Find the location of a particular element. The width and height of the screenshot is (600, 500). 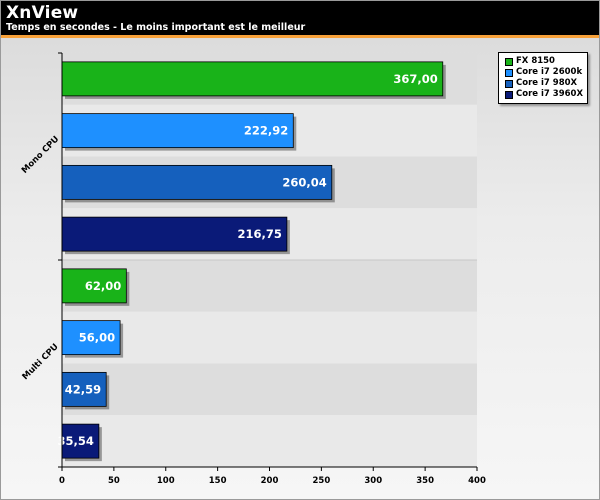

x-tick-label-200: 200 is located at coordinates (270, 481).